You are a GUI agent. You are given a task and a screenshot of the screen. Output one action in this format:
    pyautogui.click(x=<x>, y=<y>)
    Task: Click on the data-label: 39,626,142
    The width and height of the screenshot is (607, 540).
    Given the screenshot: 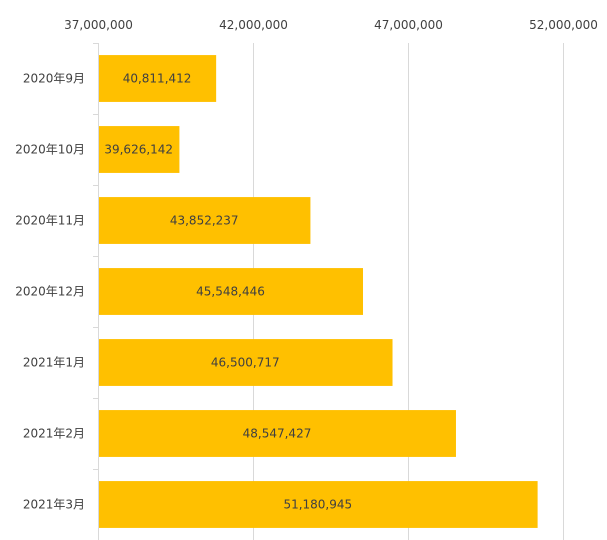 What is the action you would take?
    pyautogui.click(x=138, y=150)
    